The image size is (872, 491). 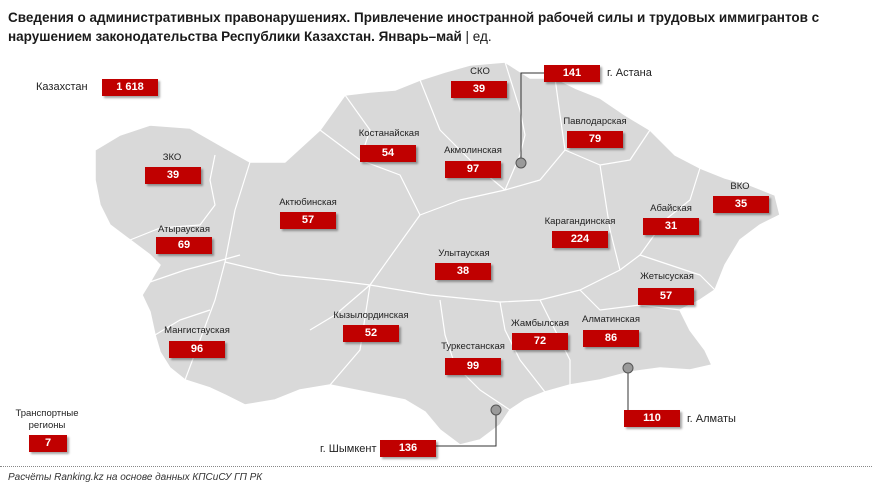 I want to click on region-badge-sko: 39, so click(x=479, y=89).